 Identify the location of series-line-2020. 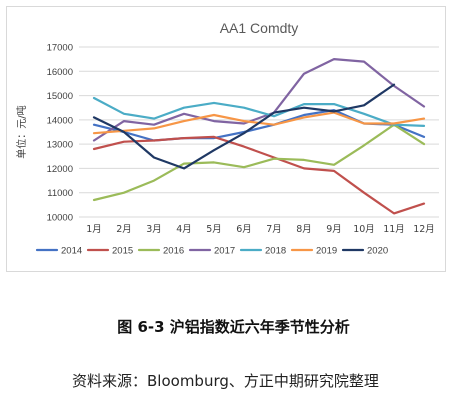
(244, 126).